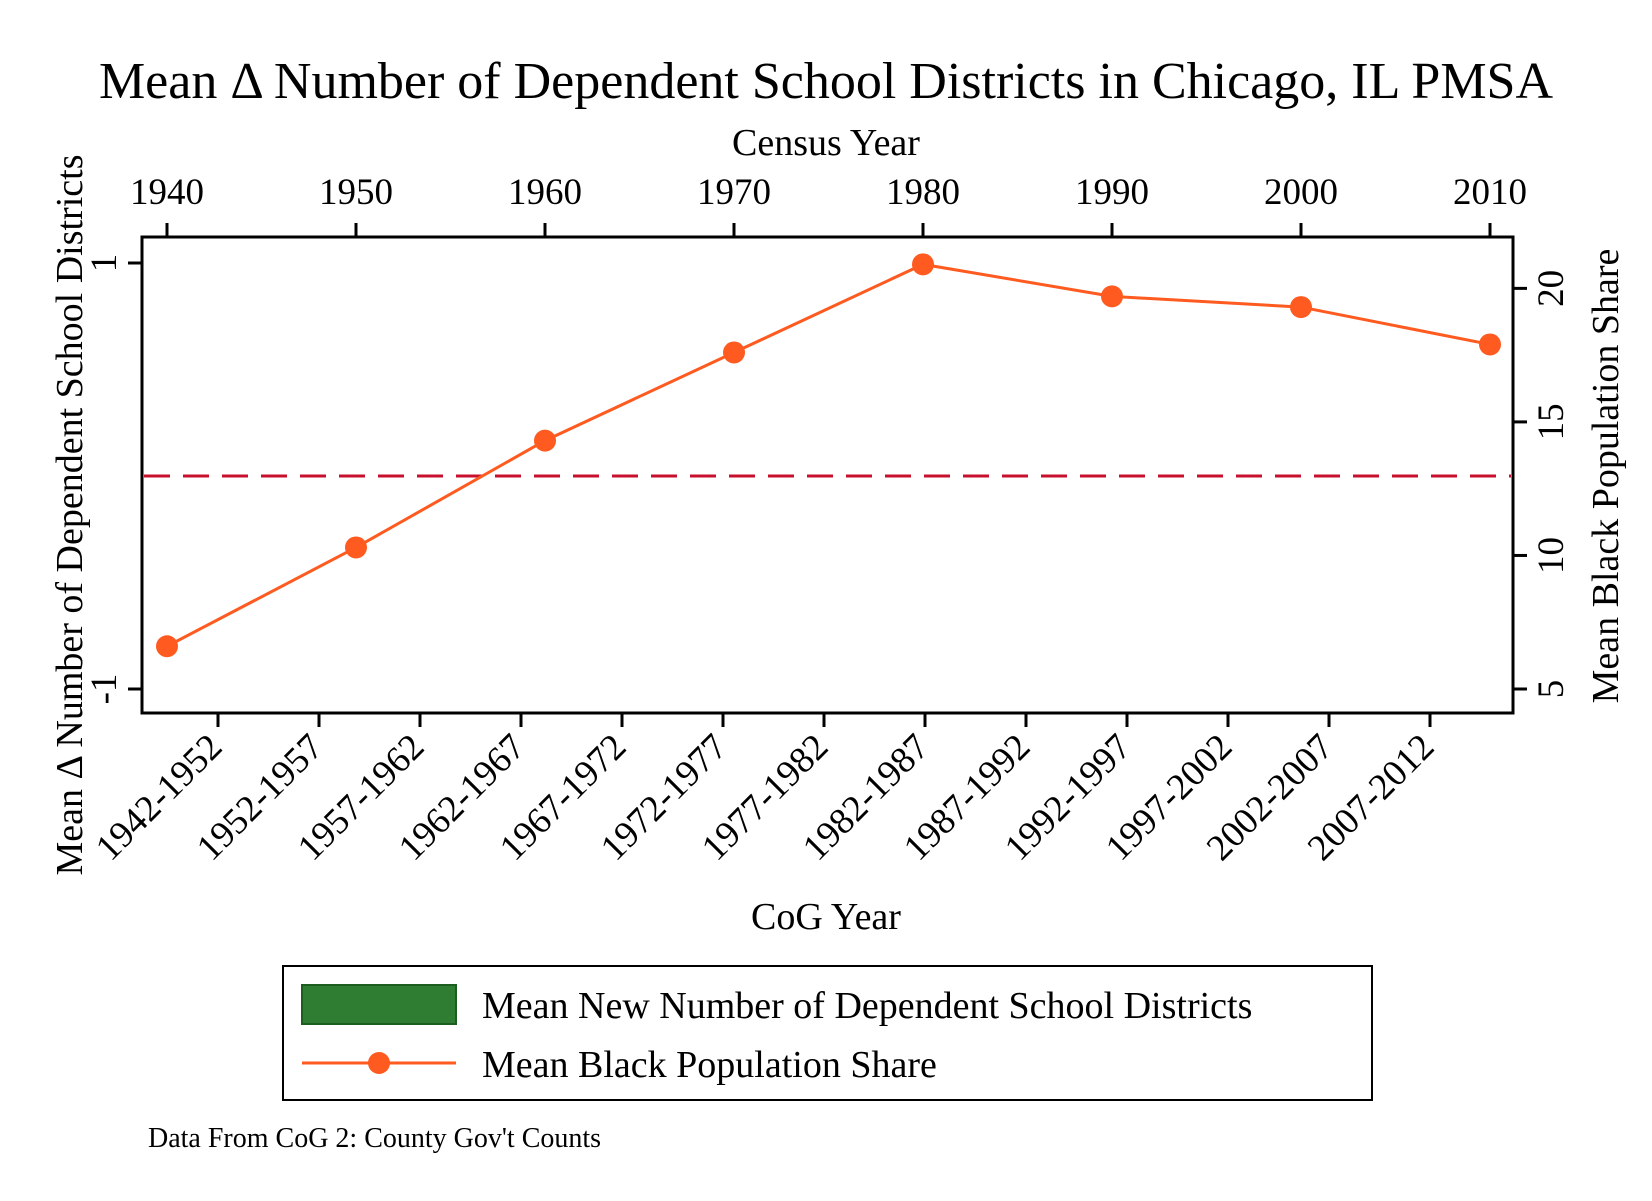 The height and width of the screenshot is (1201, 1652). I want to click on top-tick-label: 1950, so click(356, 192).